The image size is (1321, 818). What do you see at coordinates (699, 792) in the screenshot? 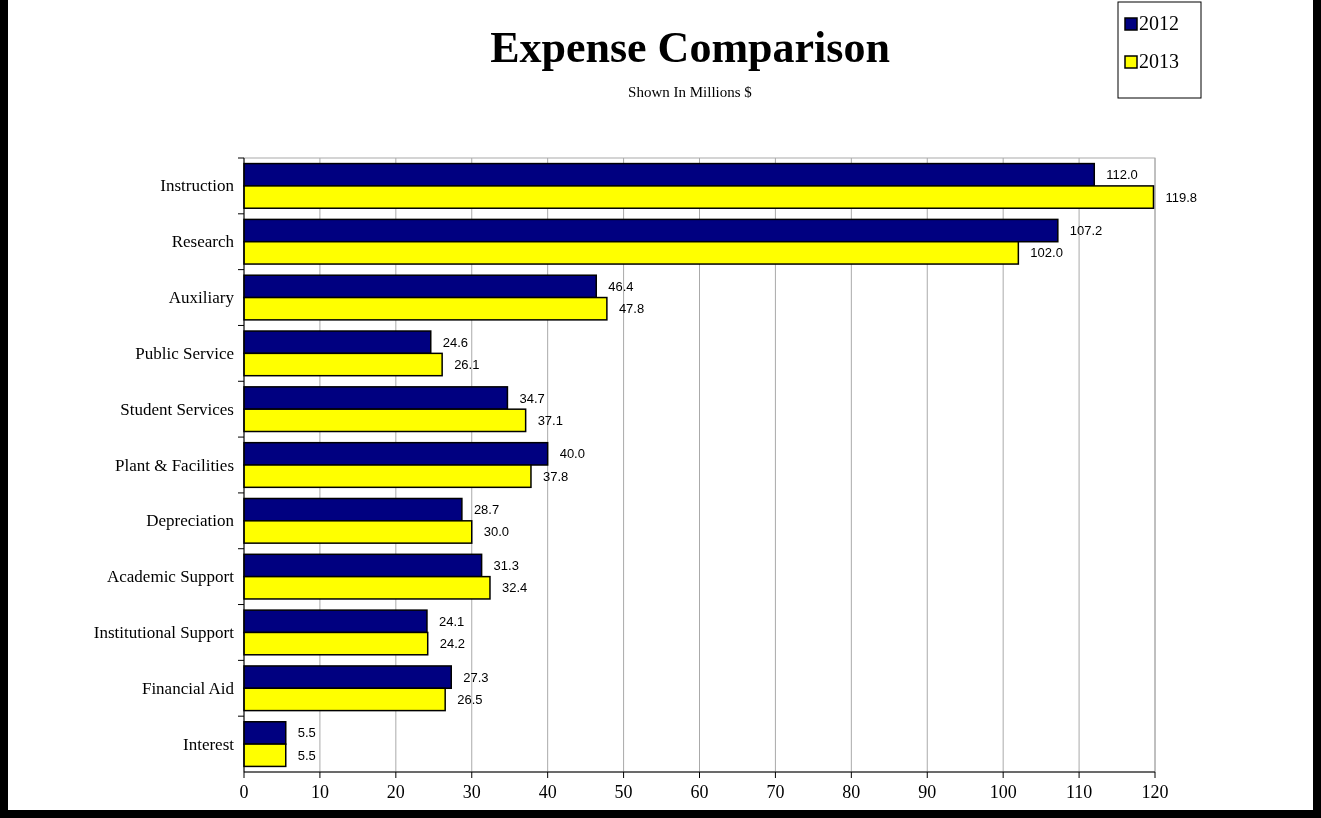
I see `x-tick-label: 60` at bounding box center [699, 792].